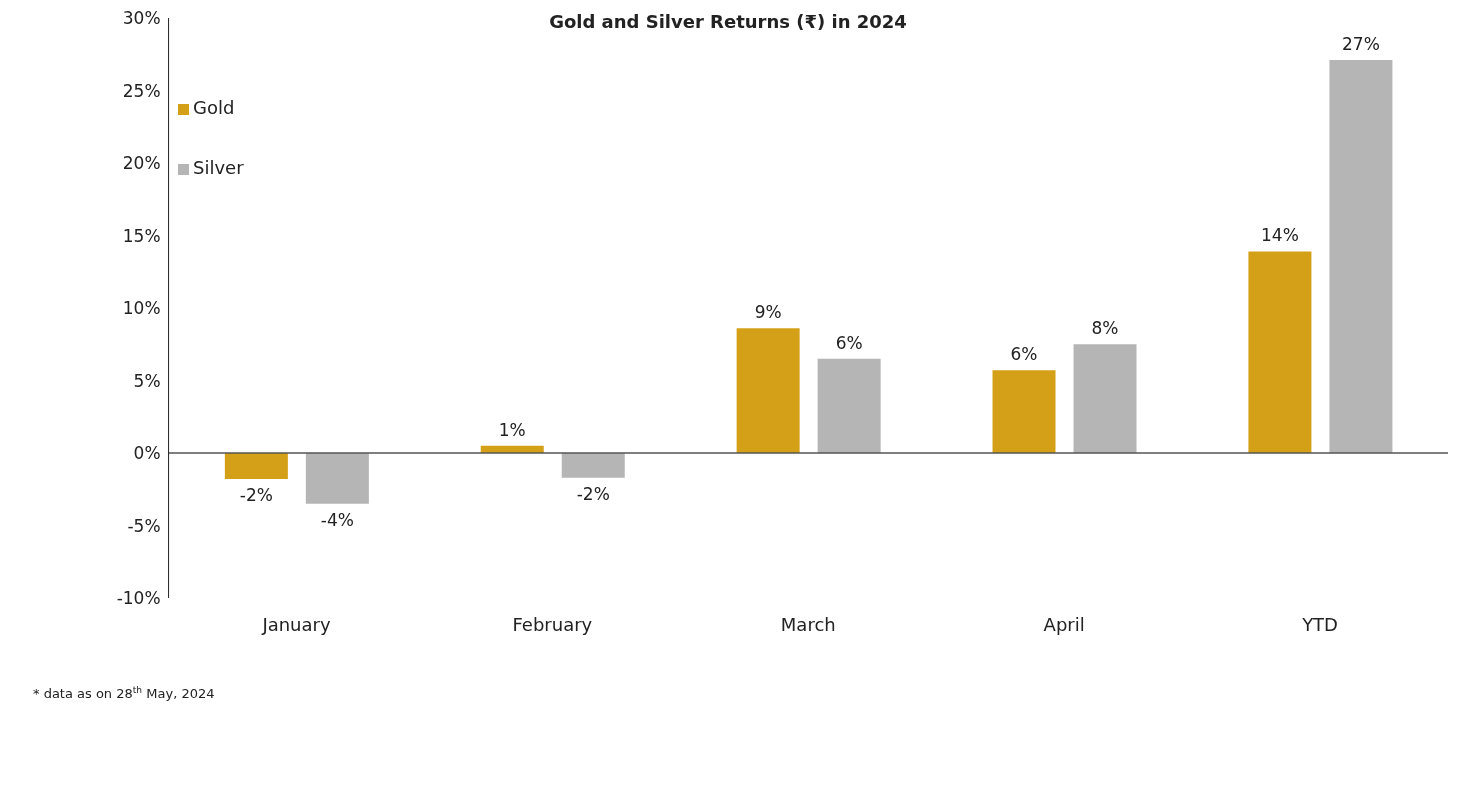 Image resolution: width=1480 pixels, height=787 pixels. What do you see at coordinates (337, 519) in the screenshot?
I see `data-label: -4%` at bounding box center [337, 519].